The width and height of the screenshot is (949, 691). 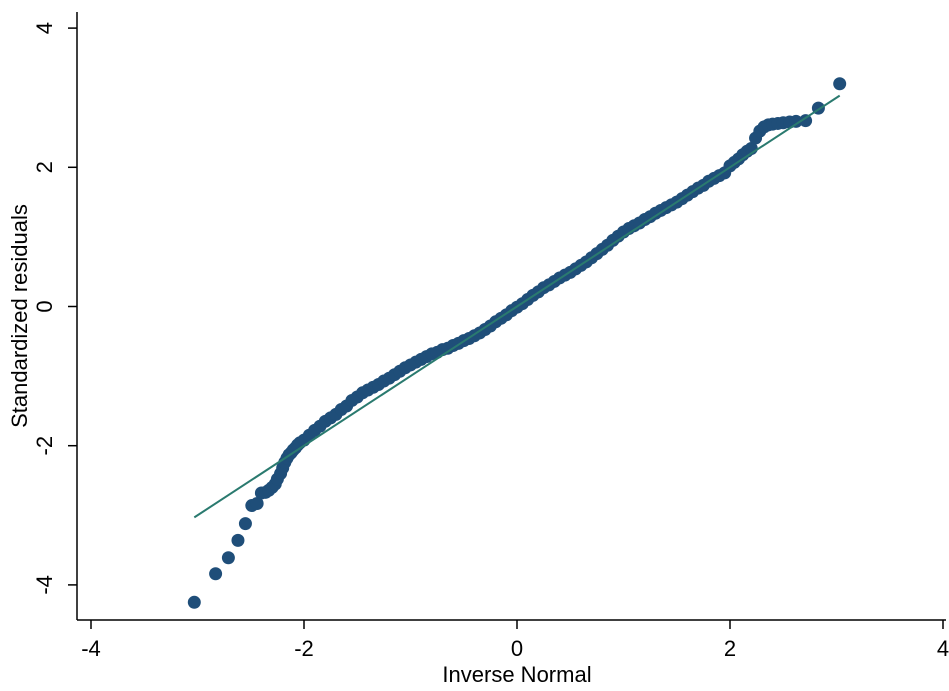 I want to click on y-tick-label: -4, so click(x=44, y=585).